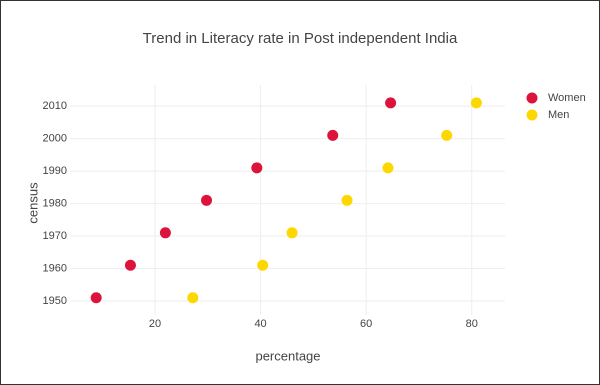 This screenshot has width=600, height=385. Describe the element at coordinates (260, 324) in the screenshot. I see `x-tick-label: 40` at that location.